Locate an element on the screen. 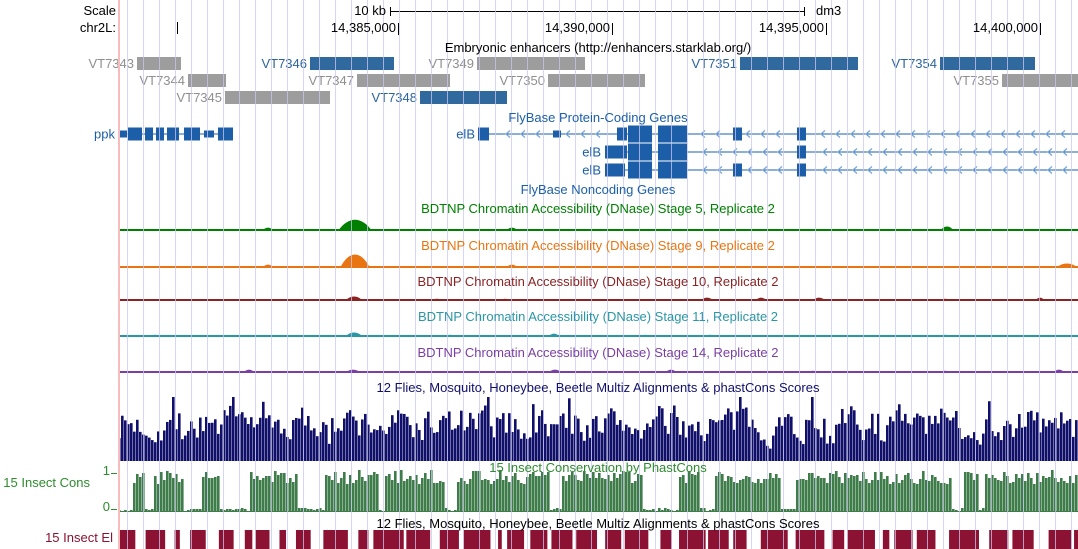 The height and width of the screenshot is (549, 1078). enhancer-item-VT7345: VT7345 is located at coordinates (253, 97).